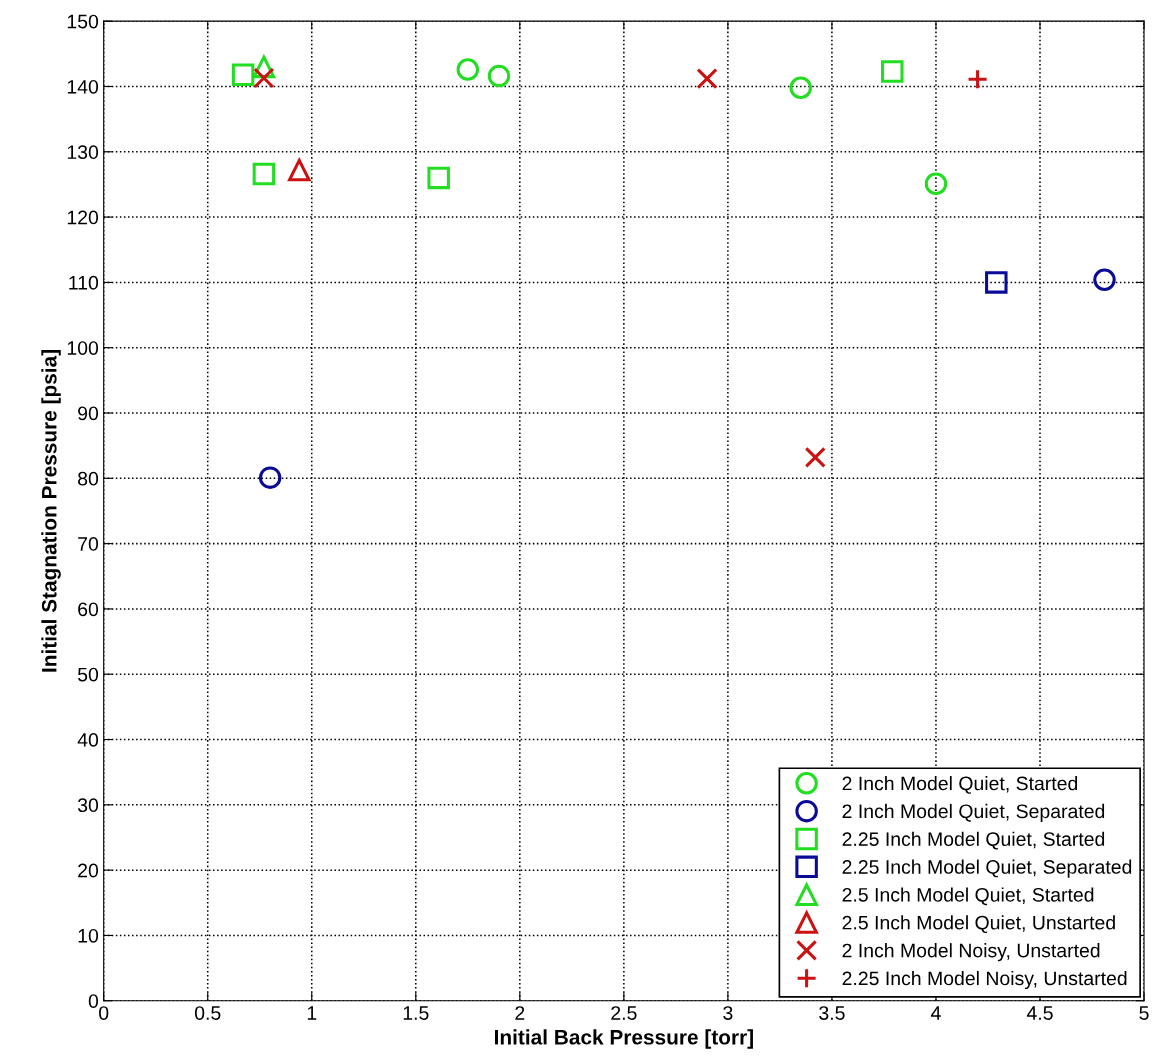  Describe the element at coordinates (960, 785) in the screenshot. I see `legend-label: 2 Inch Model Quiet, Started` at that location.